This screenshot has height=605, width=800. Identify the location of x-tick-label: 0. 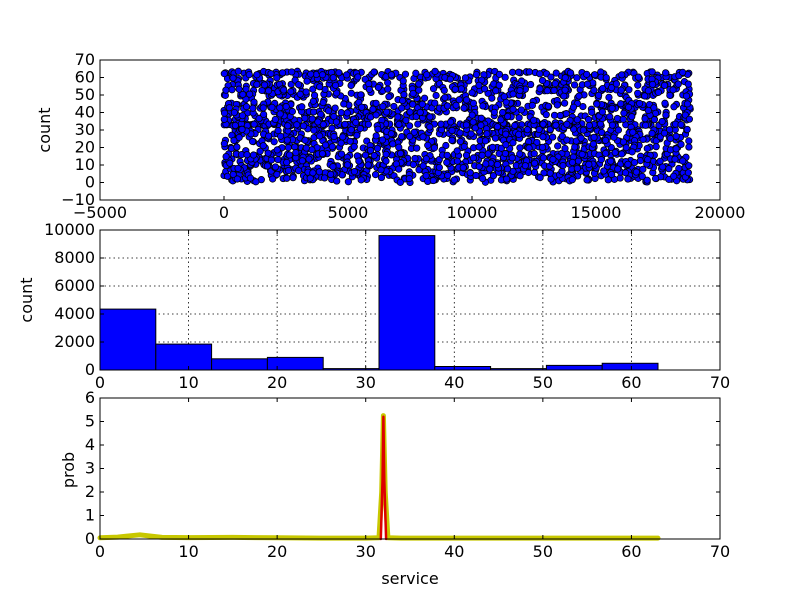
(100, 551).